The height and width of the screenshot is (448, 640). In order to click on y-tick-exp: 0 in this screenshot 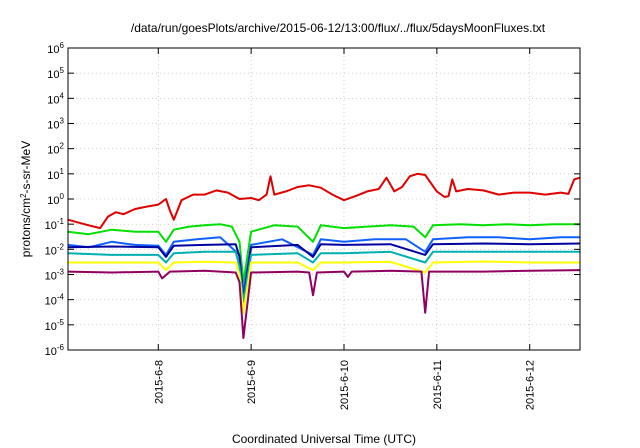, I will do `click(62, 196)`.